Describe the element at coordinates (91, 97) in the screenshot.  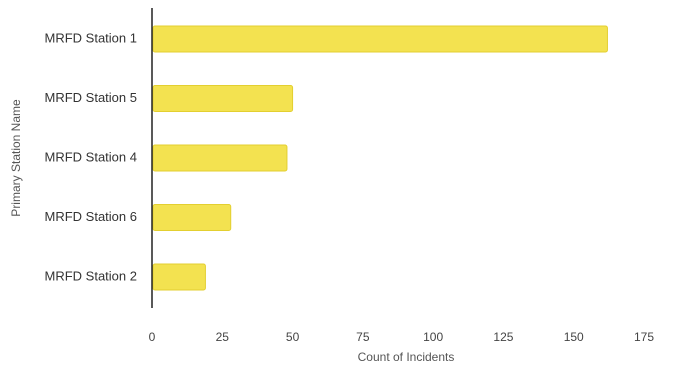
I see `category-label: MRFD Station 5` at that location.